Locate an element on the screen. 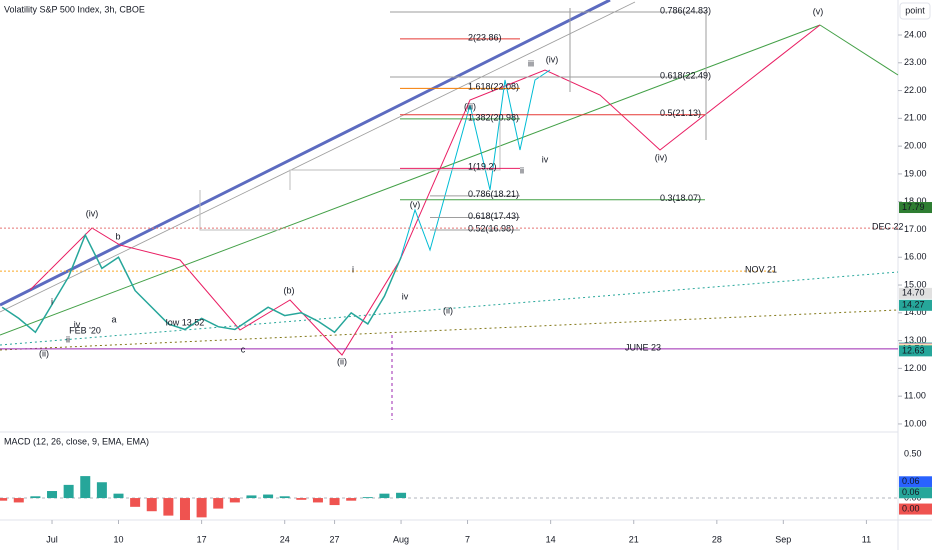  y-tick-label: 15.00 is located at coordinates (915, 284).